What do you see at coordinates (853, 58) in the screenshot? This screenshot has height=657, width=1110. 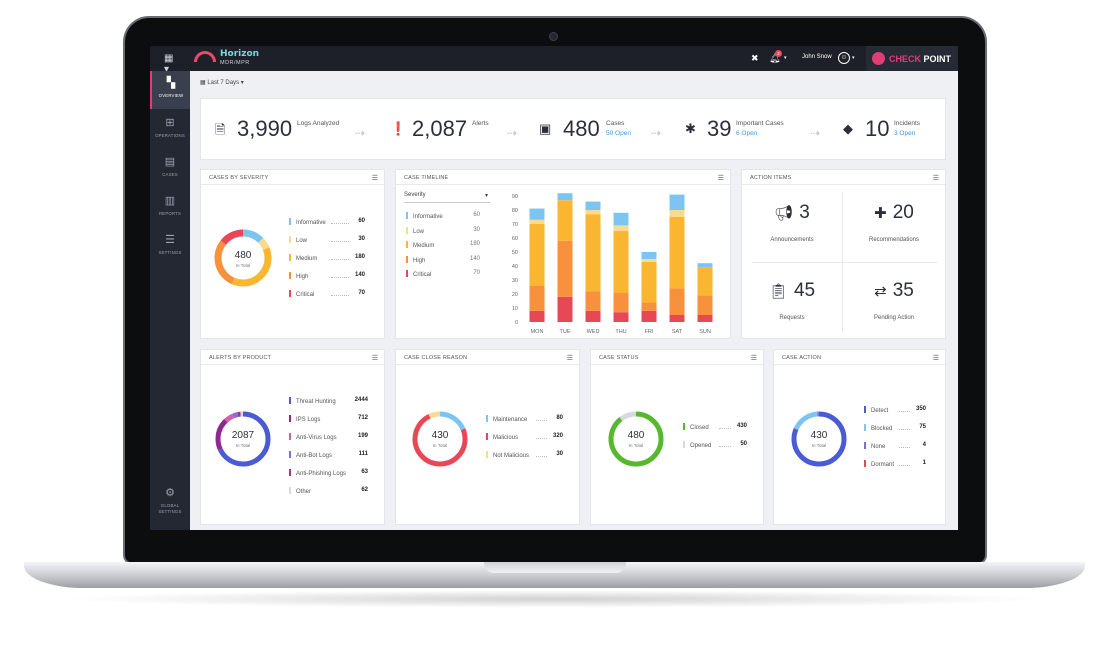 I see `user-menu-chevron-icon: ▾` at bounding box center [853, 58].